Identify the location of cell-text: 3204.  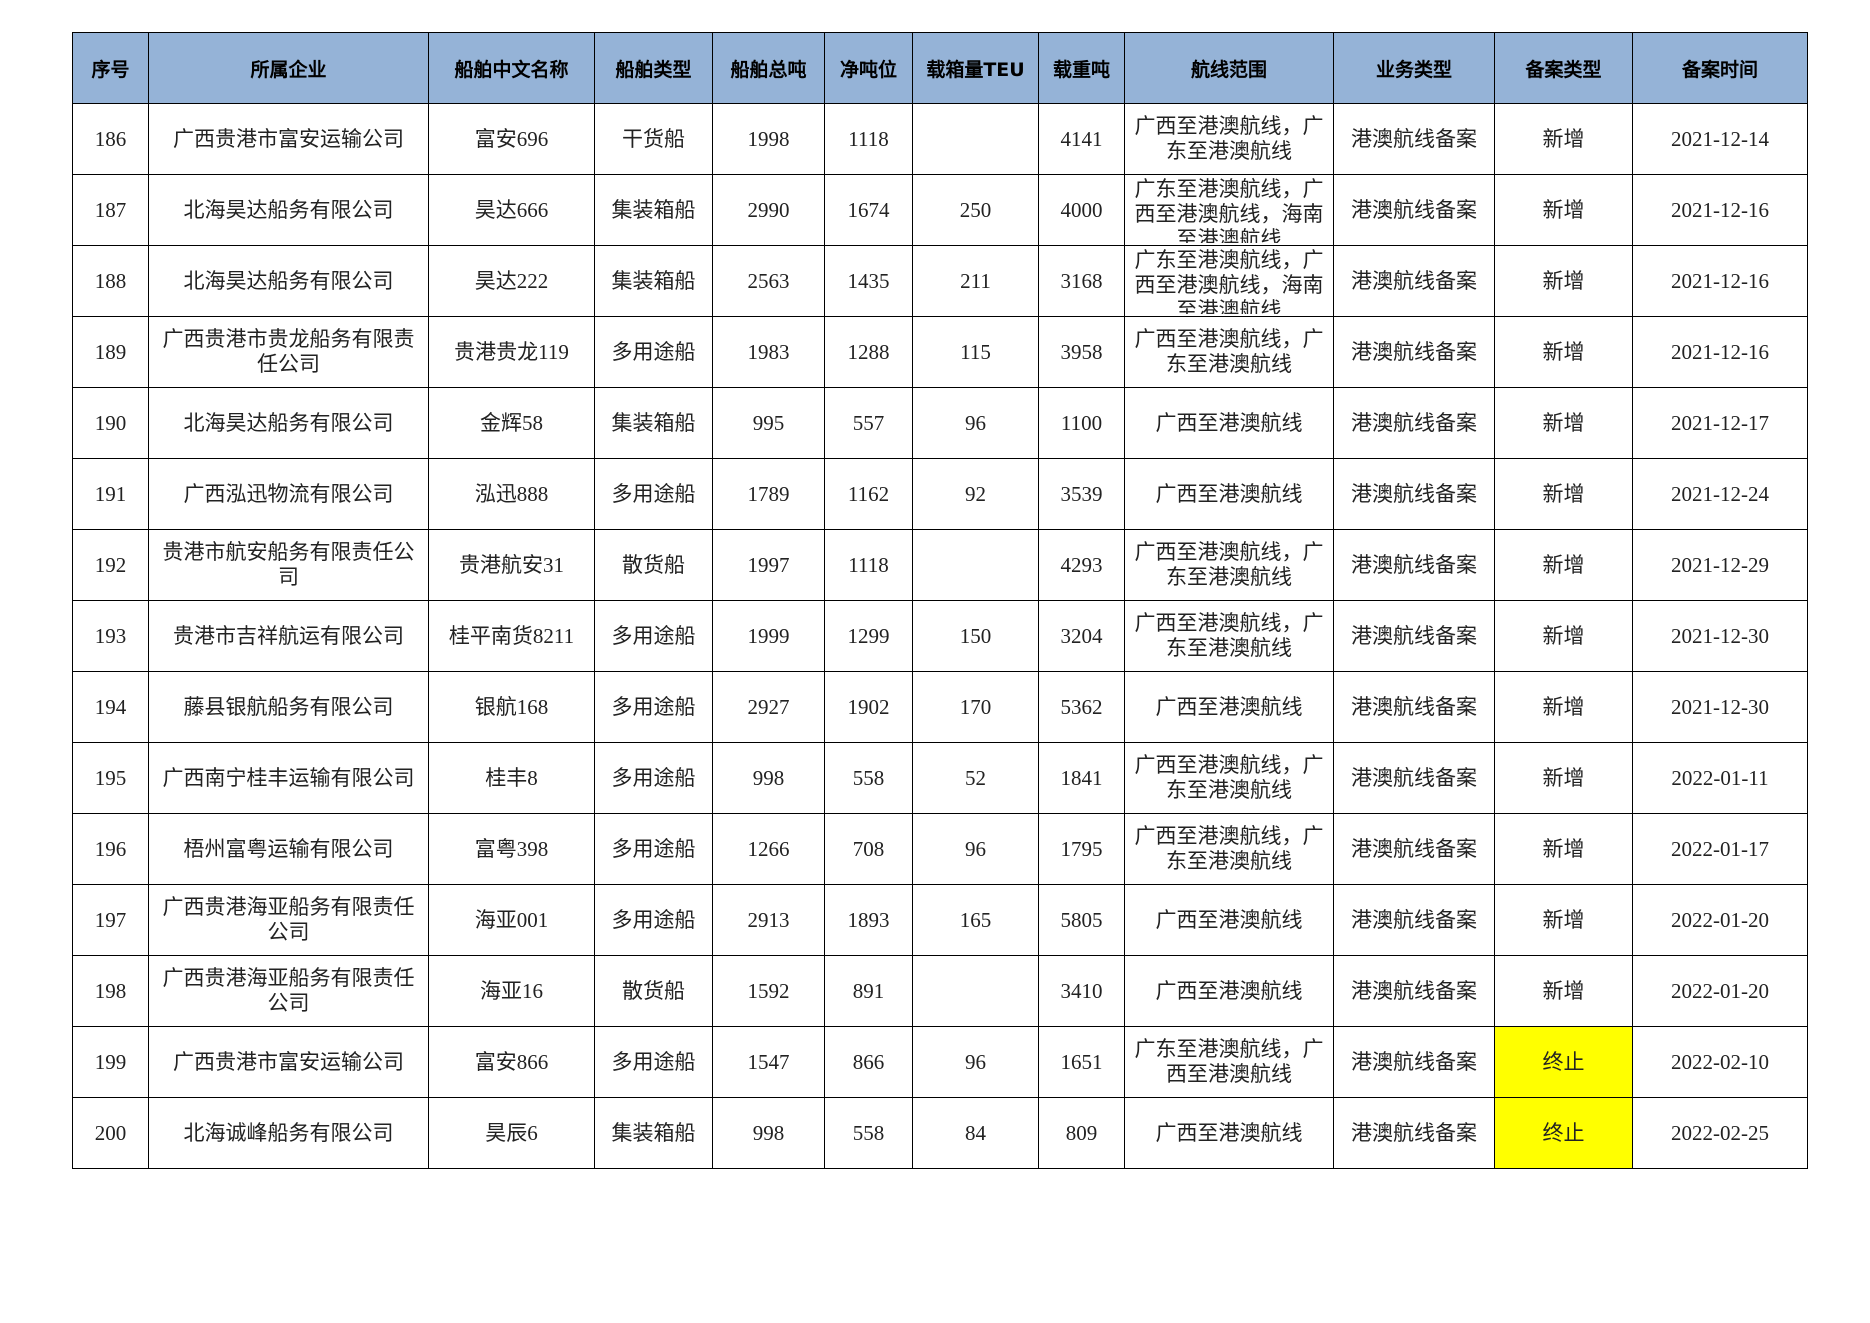
(1081, 635).